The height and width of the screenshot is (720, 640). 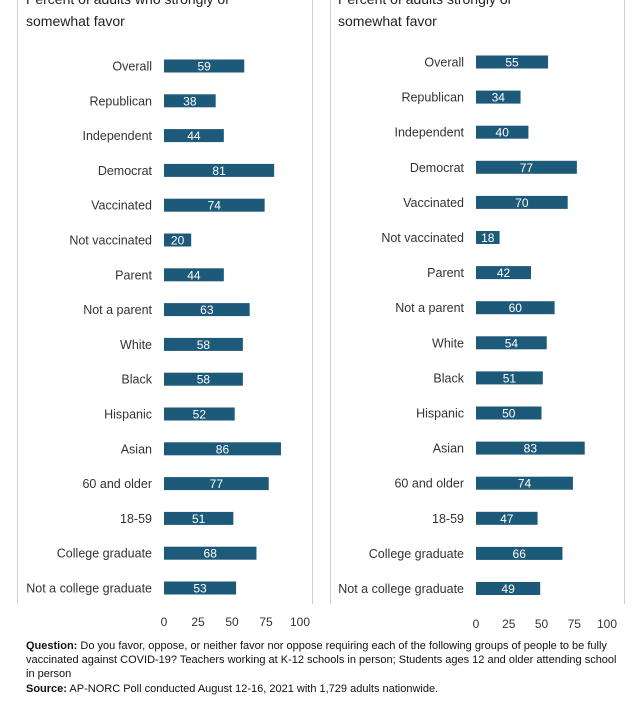 What do you see at coordinates (607, 624) in the screenshot?
I see `x-tick-label: 100` at bounding box center [607, 624].